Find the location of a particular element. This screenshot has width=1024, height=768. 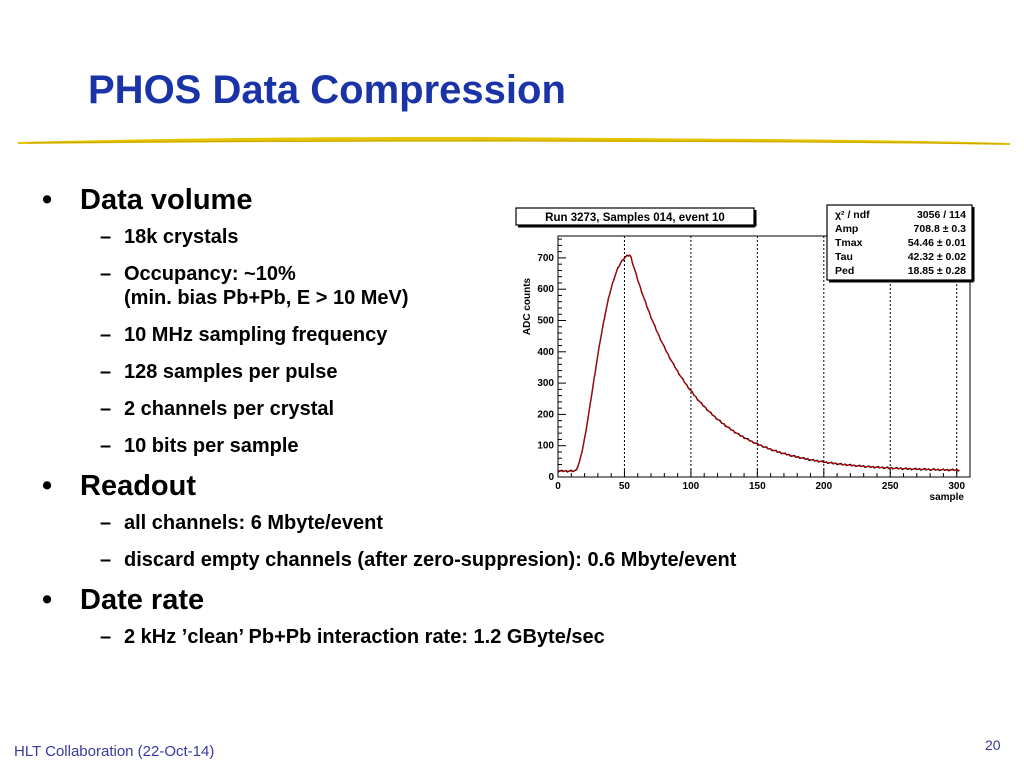

sub-bullet: – Occupancy: ~10% is located at coordinates (198, 274).